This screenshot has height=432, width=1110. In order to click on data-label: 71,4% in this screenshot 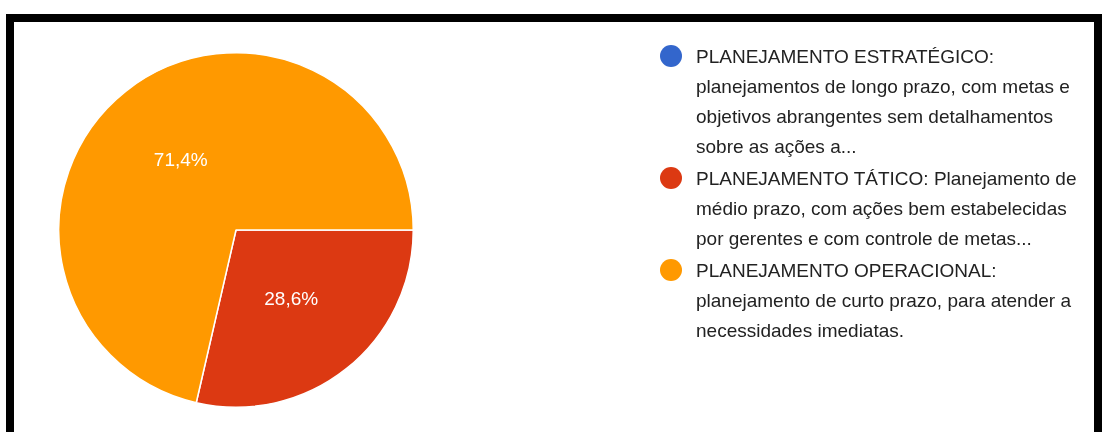, I will do `click(180, 159)`.